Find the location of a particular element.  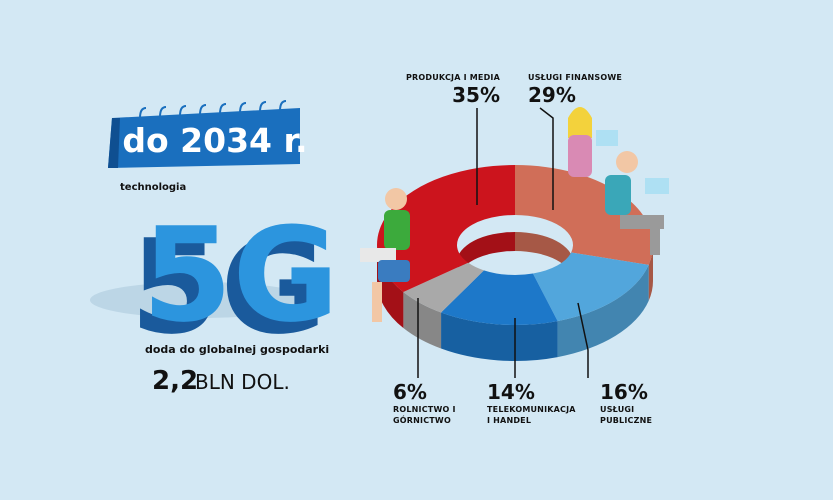

shadow is located at coordinates (200, 300).